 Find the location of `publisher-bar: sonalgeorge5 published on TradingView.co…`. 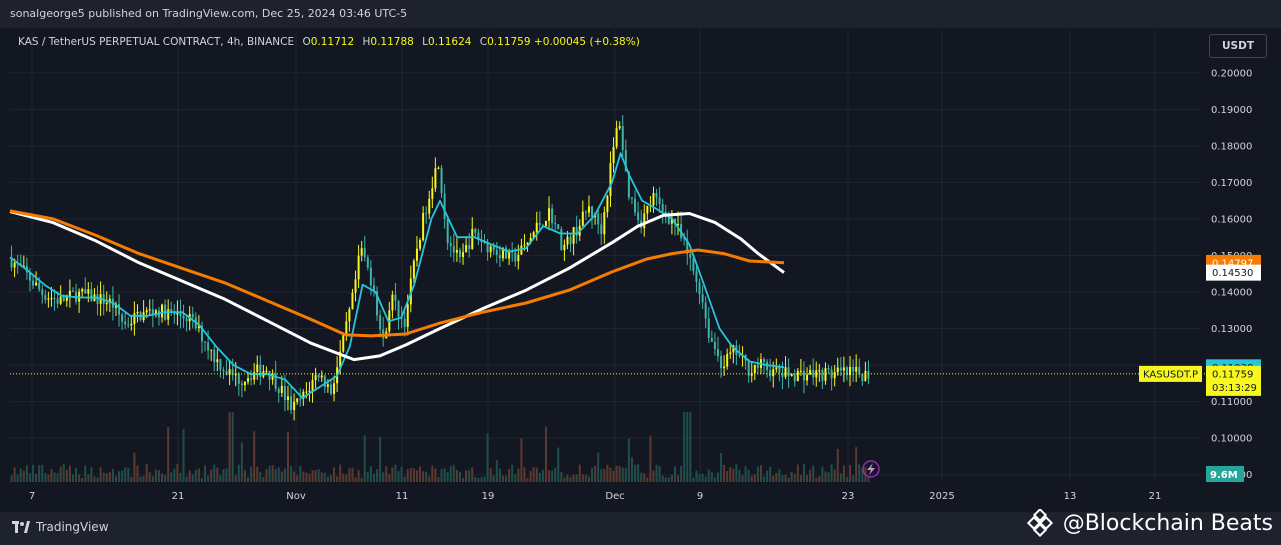

publisher-bar: sonalgeorge5 published on TradingView.co… is located at coordinates (640, 14).